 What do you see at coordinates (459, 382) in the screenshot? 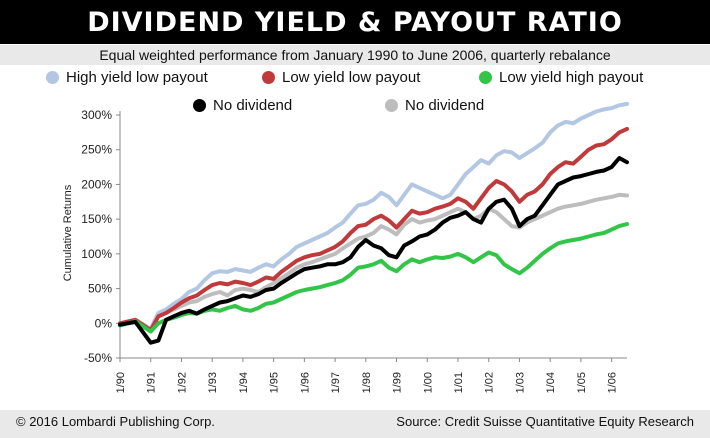
I see `x-tick-label: 1/01` at bounding box center [459, 382].